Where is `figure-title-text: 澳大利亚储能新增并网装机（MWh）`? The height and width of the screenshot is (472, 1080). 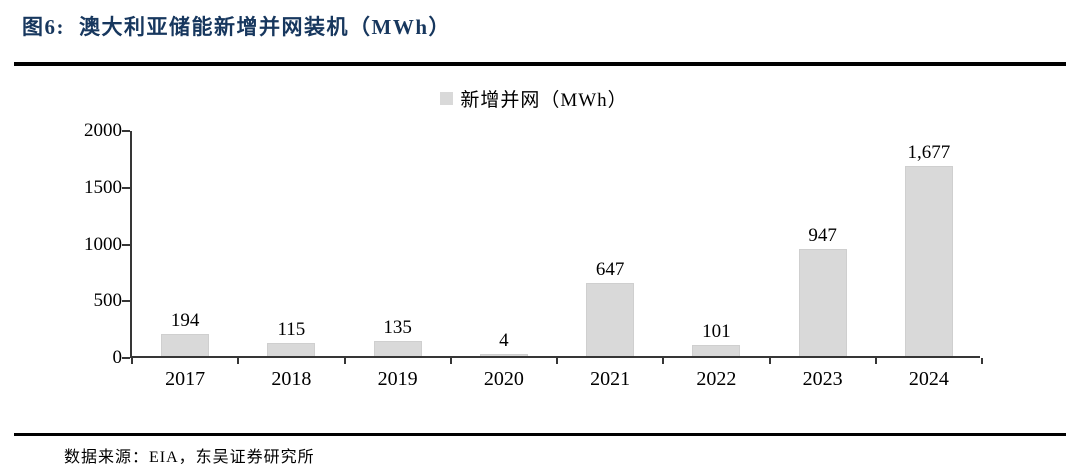
figure-title-text: 澳大利亚储能新增并网装机（MWh） is located at coordinates (265, 27).